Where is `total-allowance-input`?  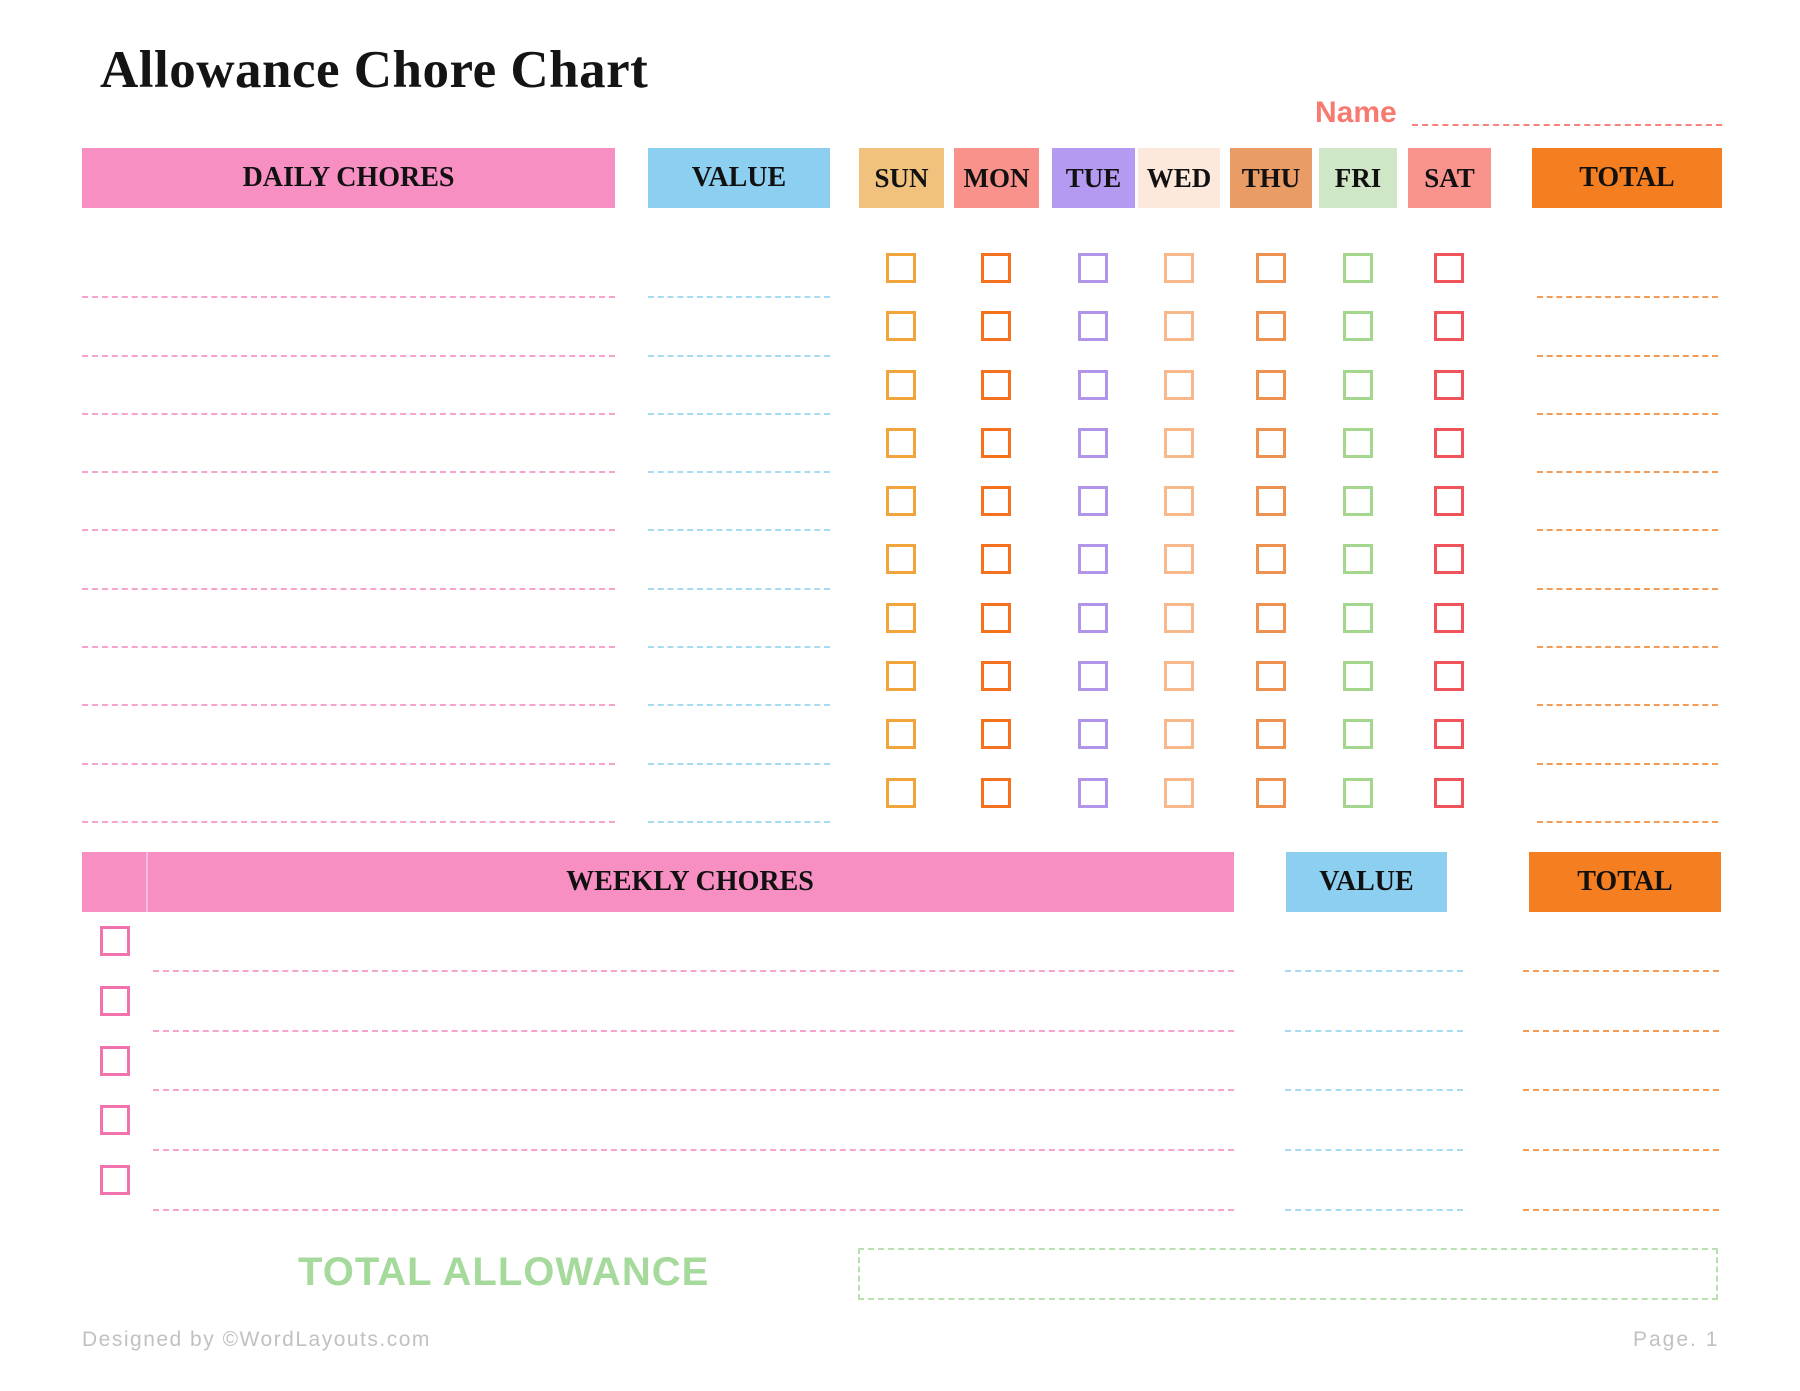 total-allowance-input is located at coordinates (1288, 1274).